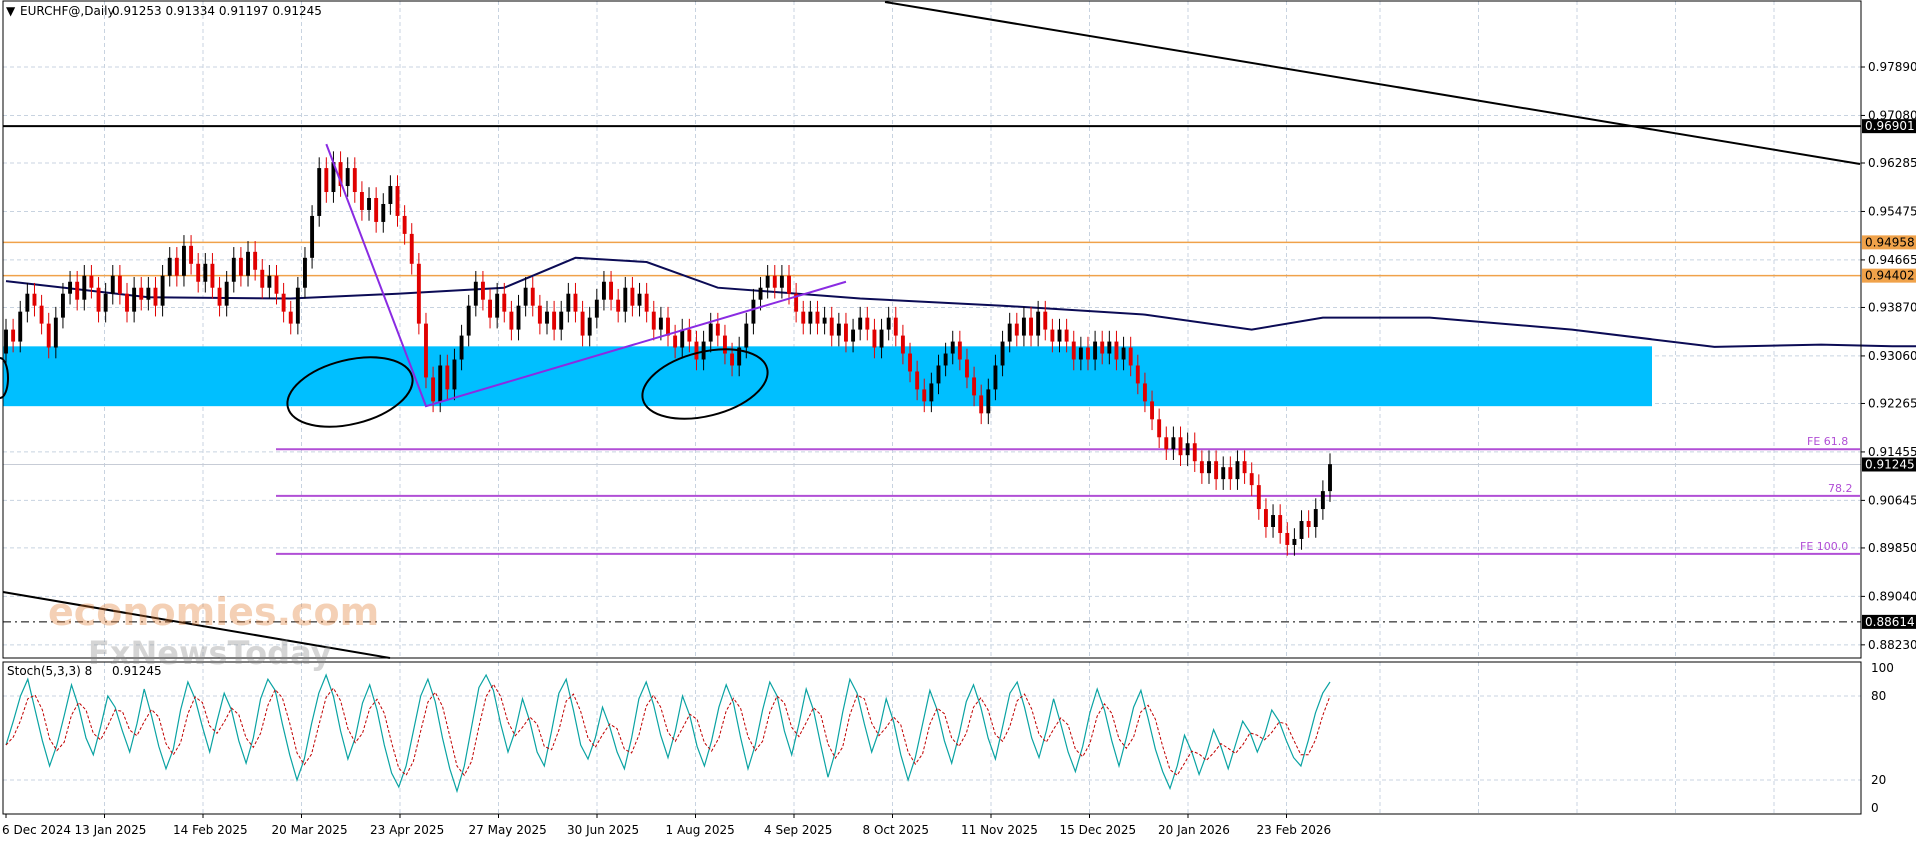 This screenshot has height=844, width=1916. Describe the element at coordinates (700, 830) in the screenshot. I see `x-tick-label: 1 Aug 2025` at that location.